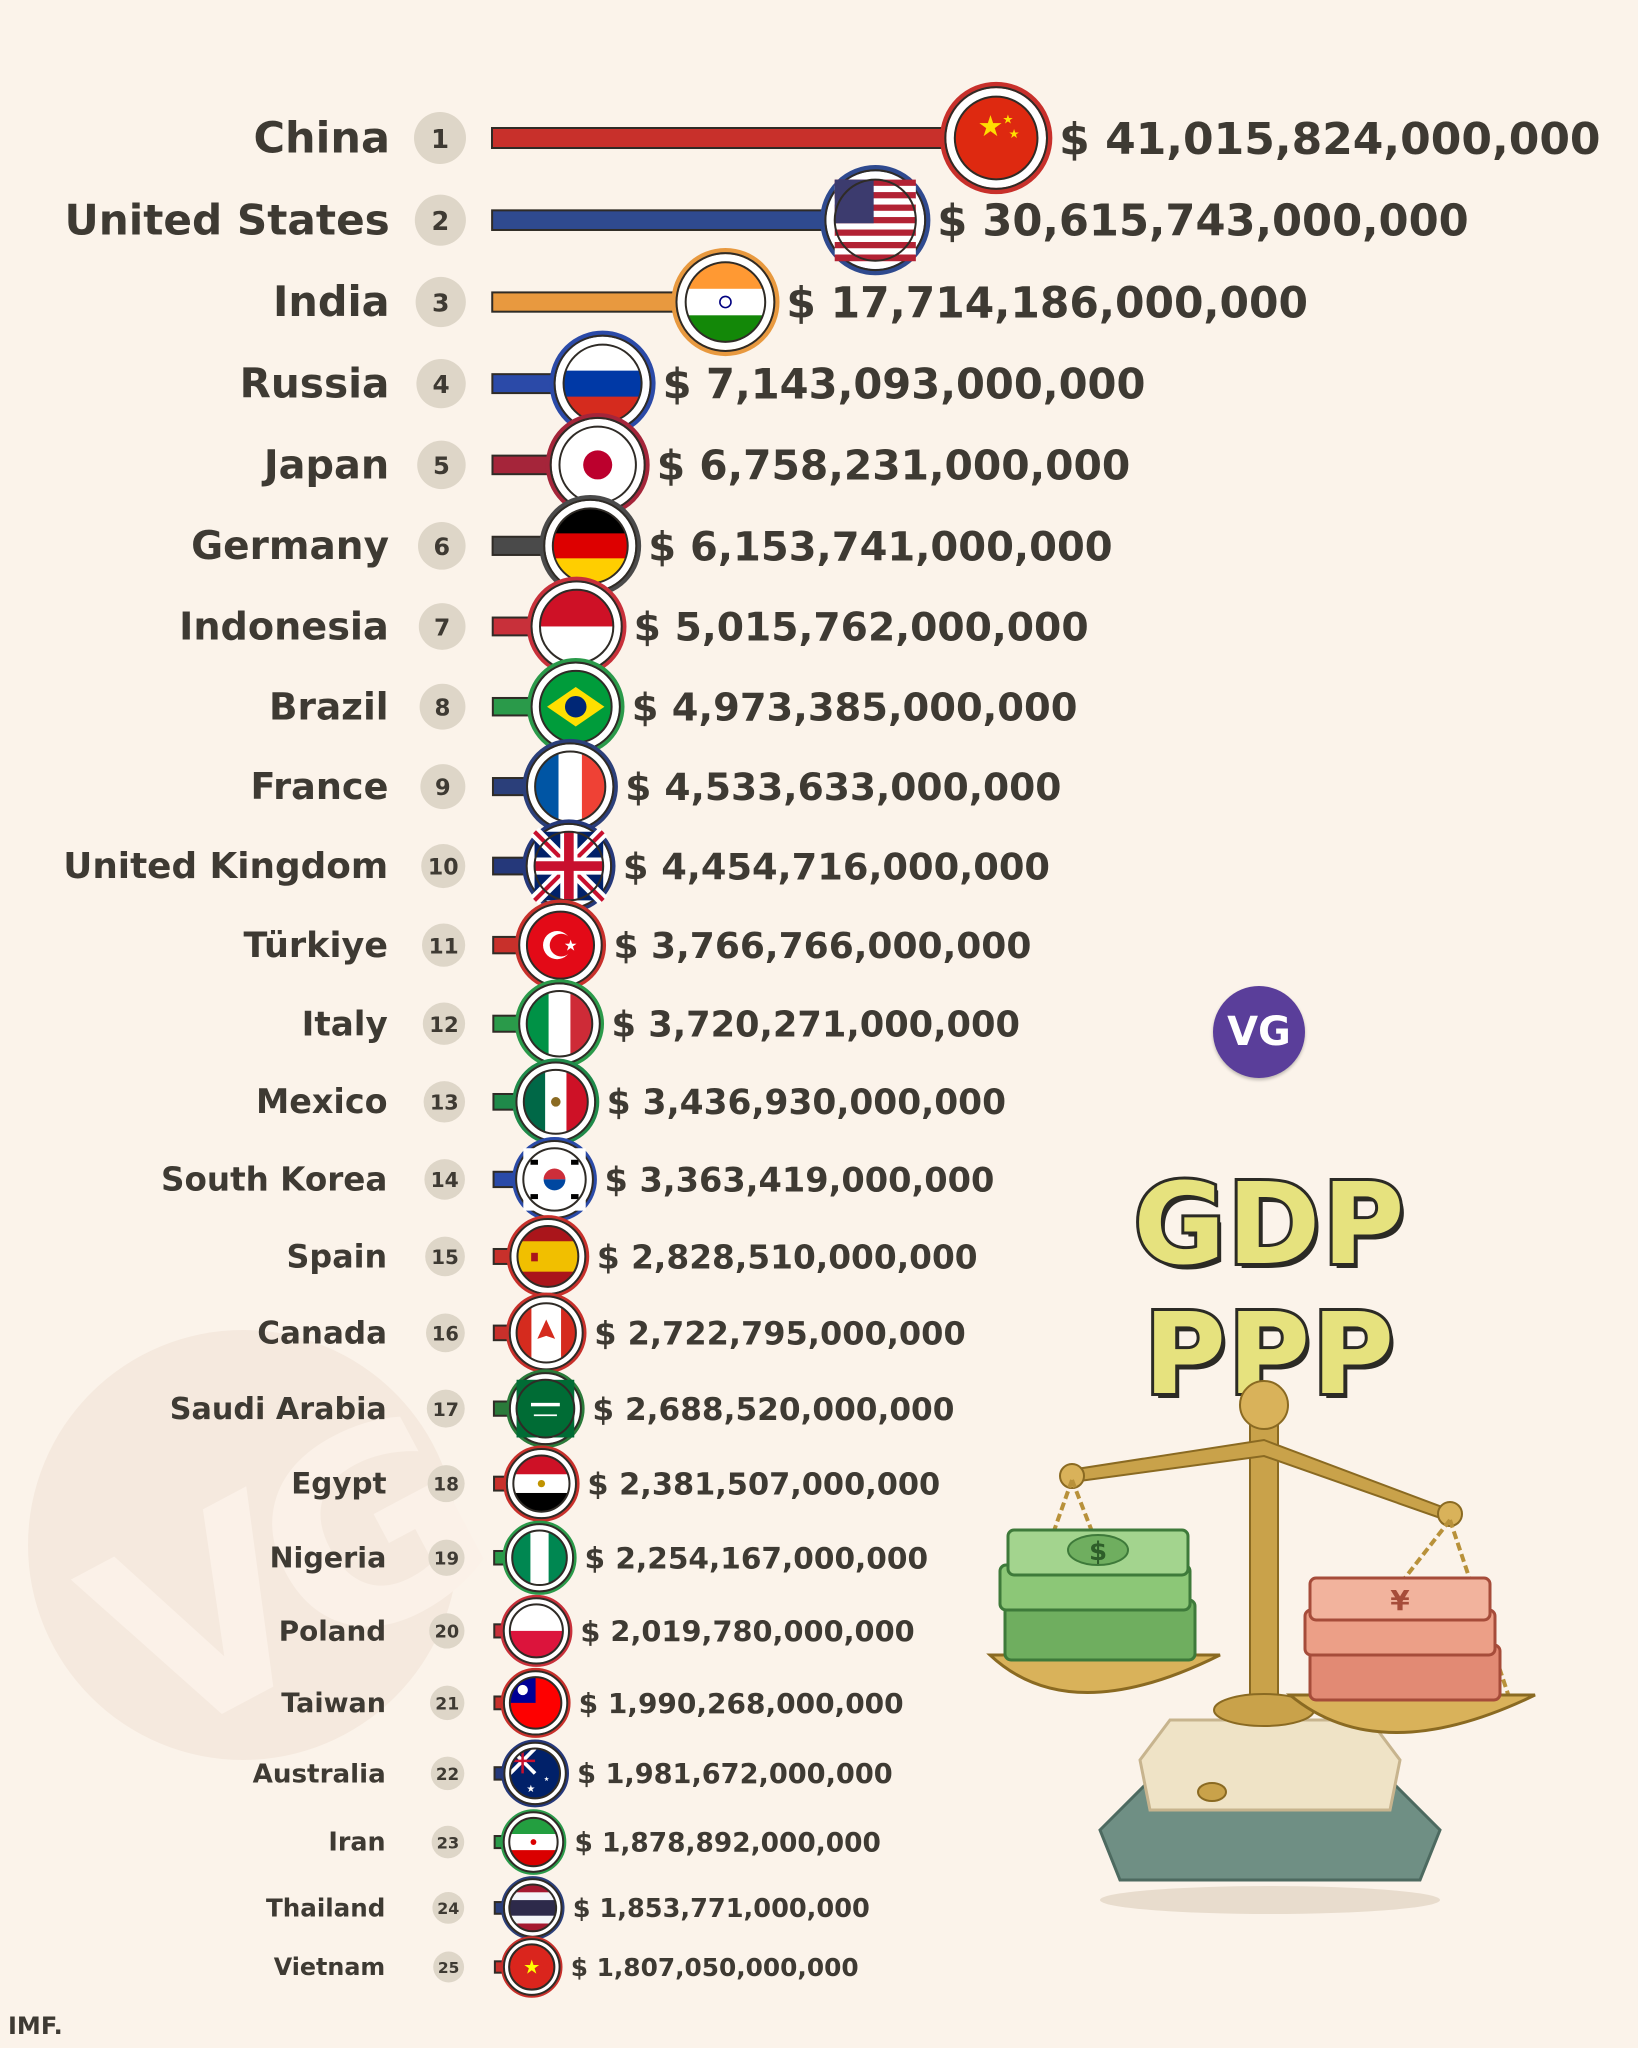 This screenshot has height=2048, width=1638. What do you see at coordinates (595, 302) in the screenshot?
I see `bar-india` at bounding box center [595, 302].